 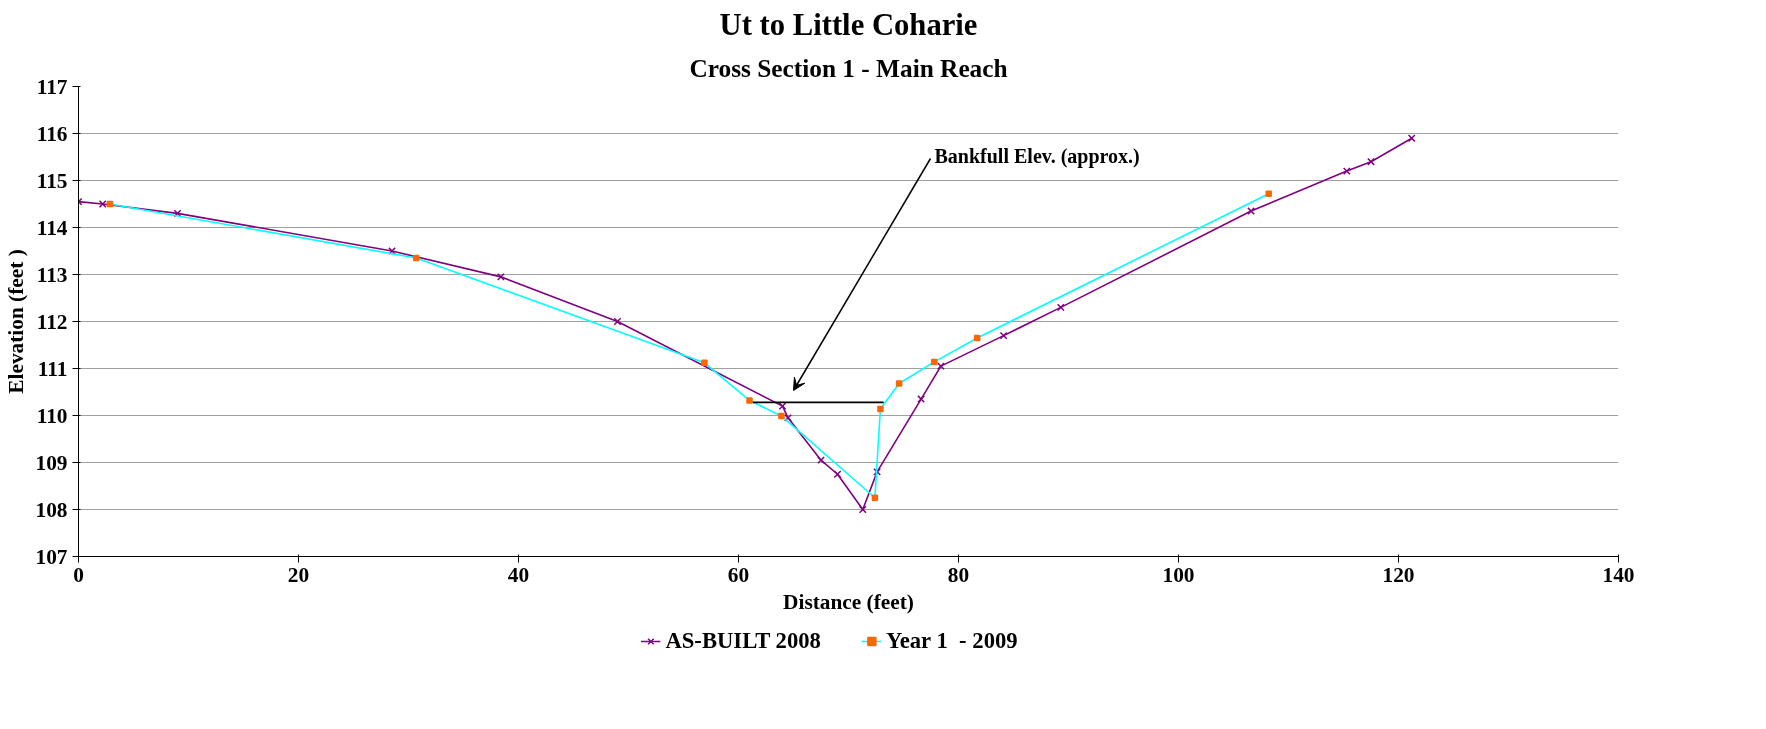 What do you see at coordinates (52, 368) in the screenshot?
I see `y-tick-label: 111` at bounding box center [52, 368].